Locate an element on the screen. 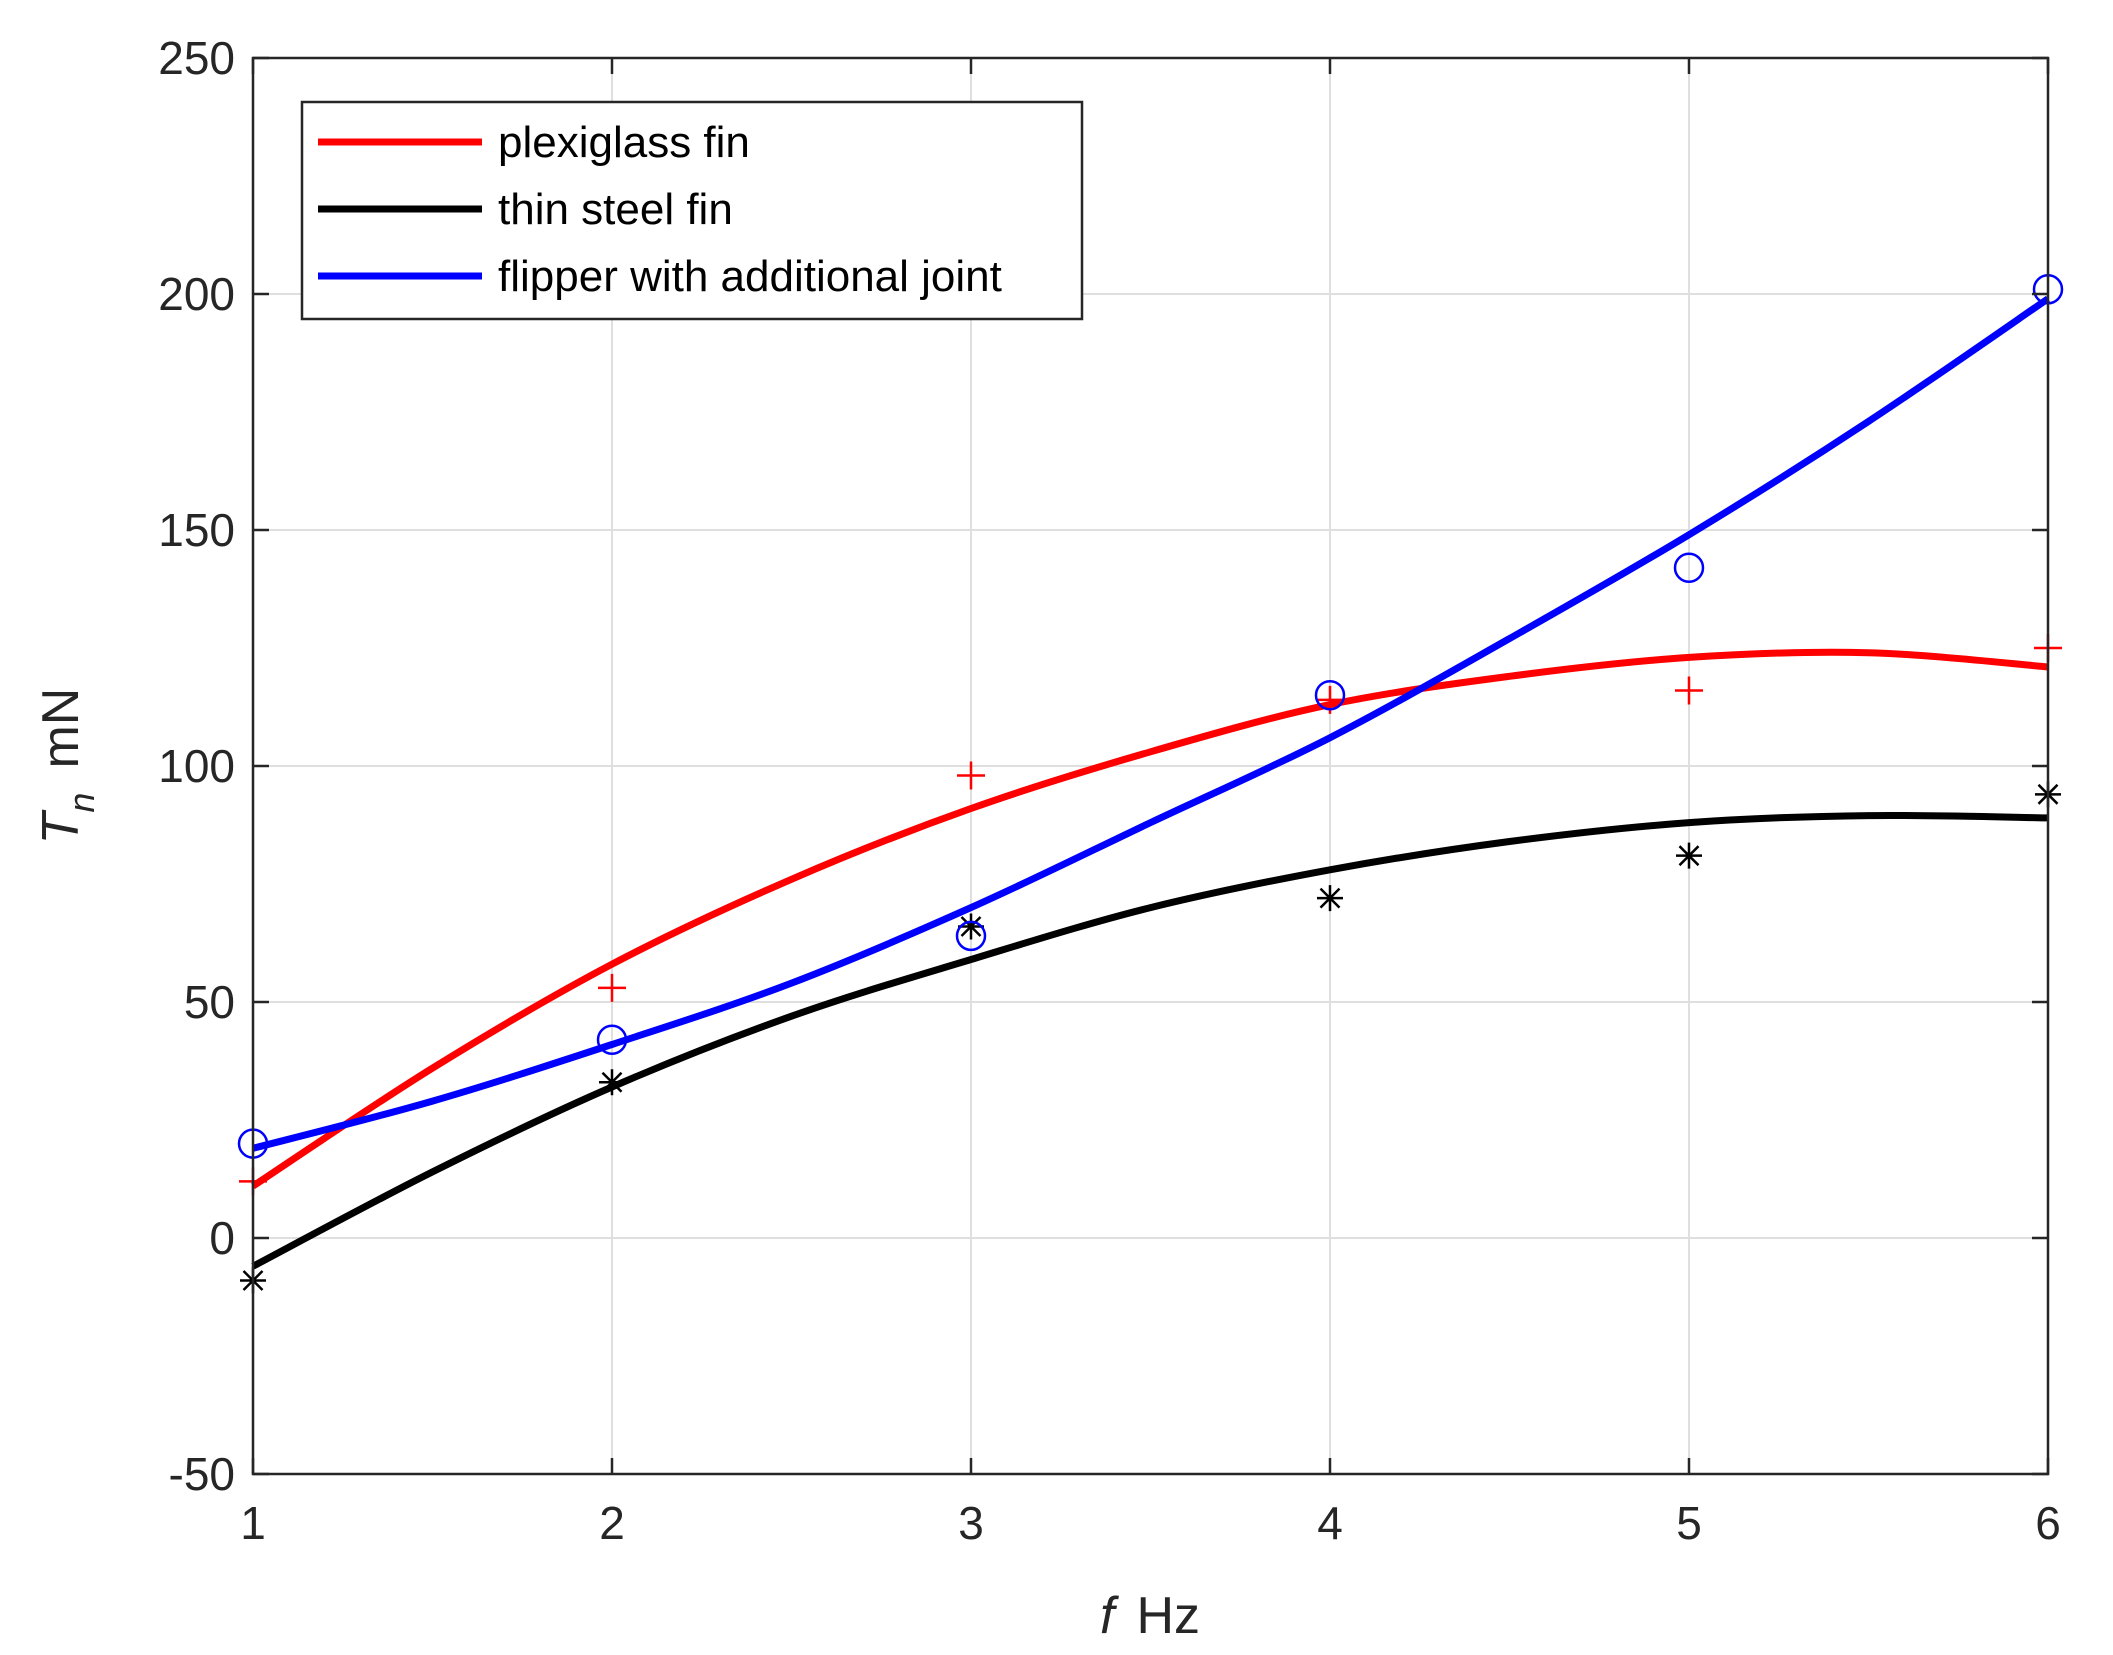 This screenshot has width=2113, height=1655. x-tick-label: 3 is located at coordinates (971, 1523).